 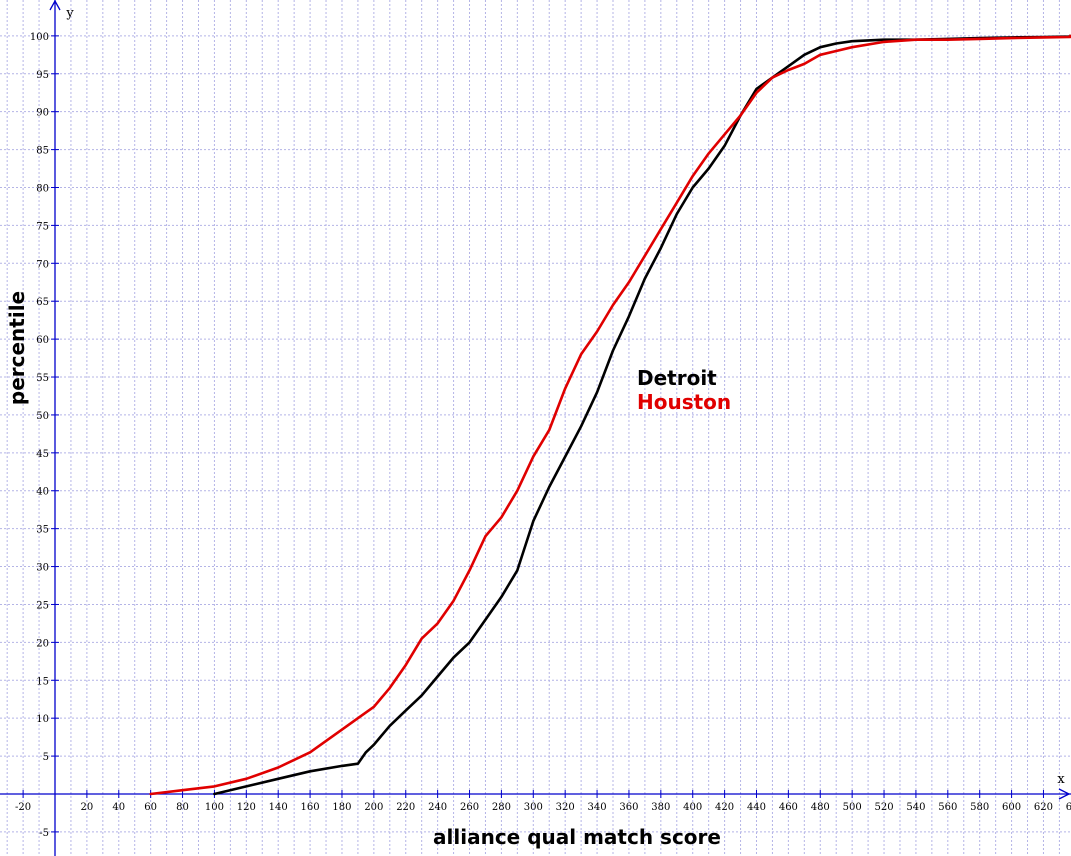 I want to click on y-tick-label: 45, so click(x=42, y=454).